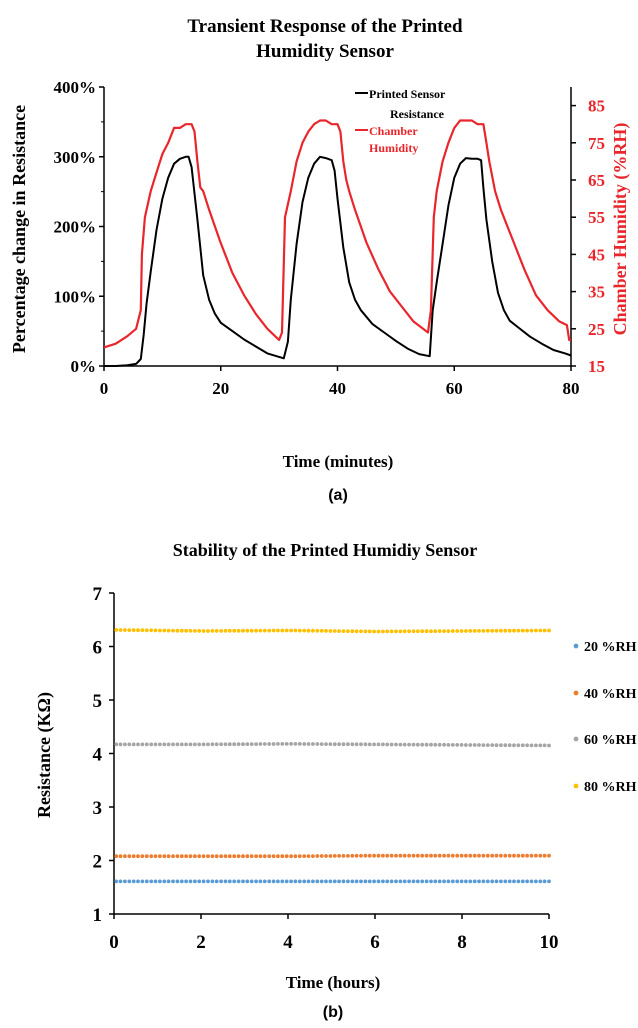 This screenshot has width=638, height=1028. I want to click on legend-label: 40 %RH, so click(610, 694).